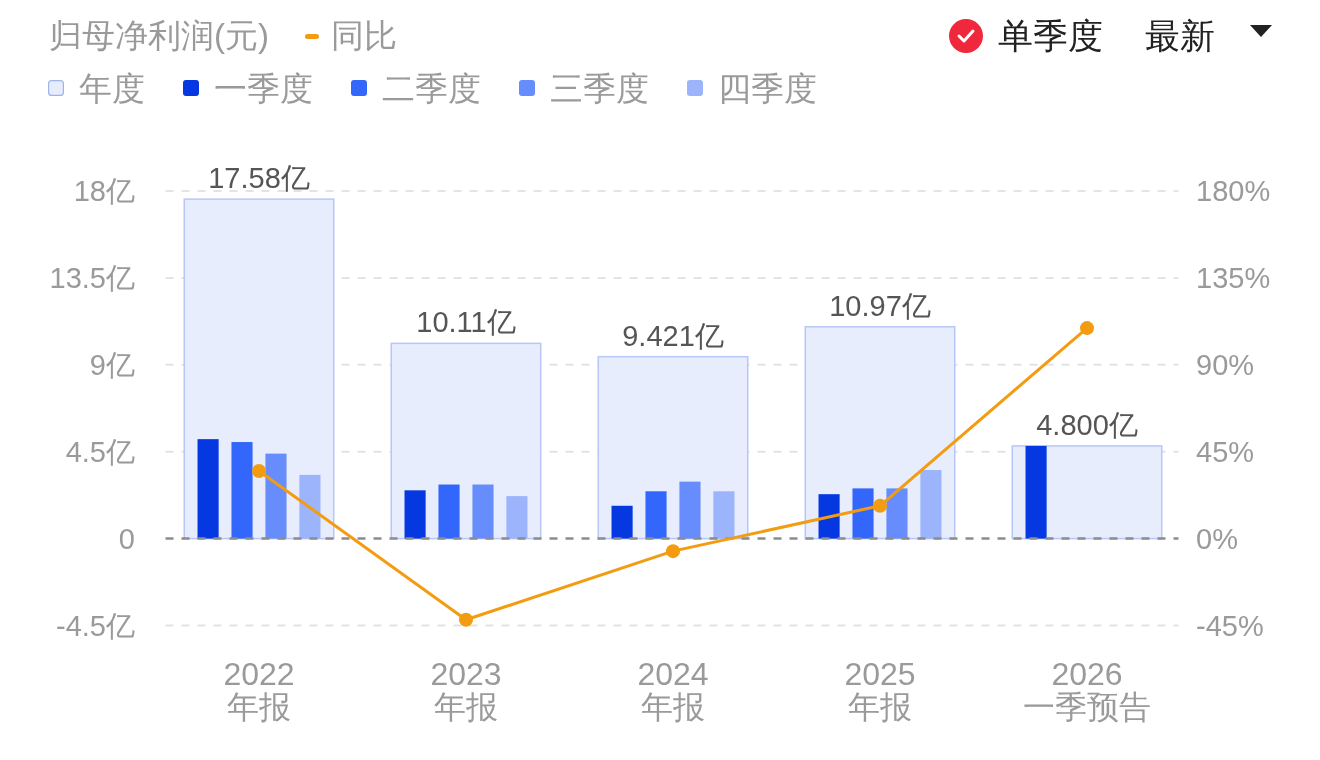 Image resolution: width=1320 pixels, height=760 pixels. What do you see at coordinates (112, 88) in the screenshot?
I see `legend-label: 年度` at bounding box center [112, 88].